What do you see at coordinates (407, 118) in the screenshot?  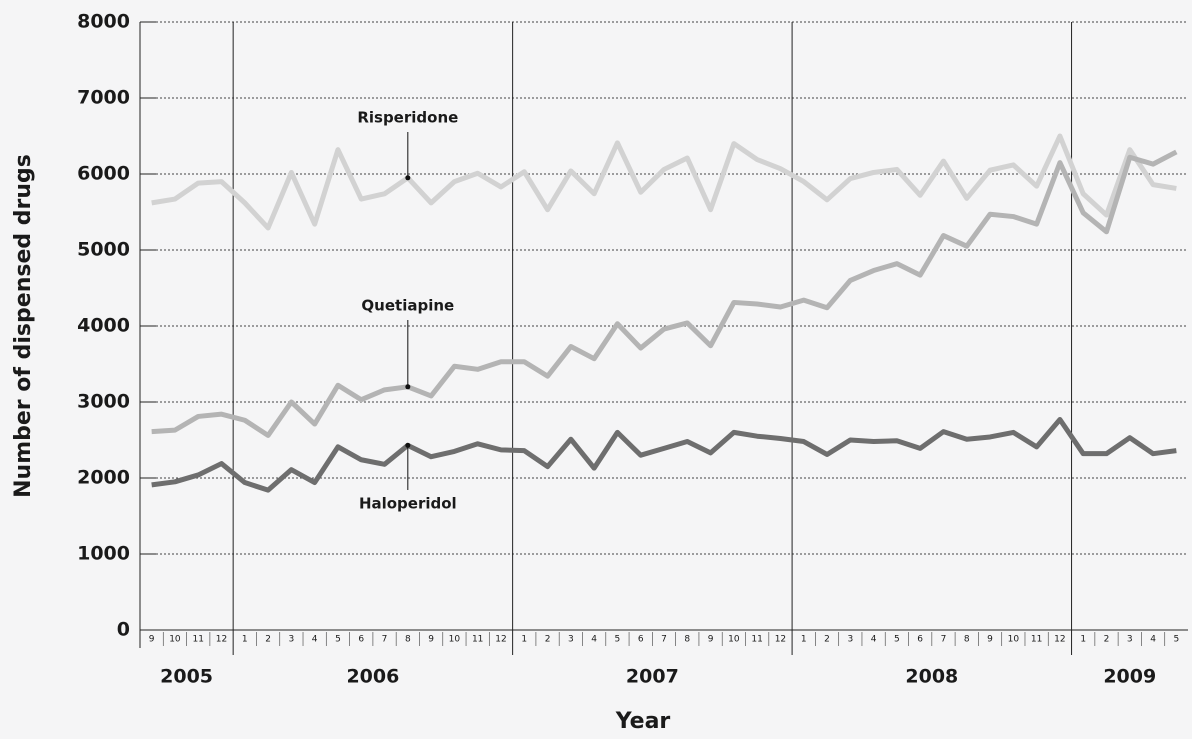 I see `series-label: Risperidone` at bounding box center [407, 118].